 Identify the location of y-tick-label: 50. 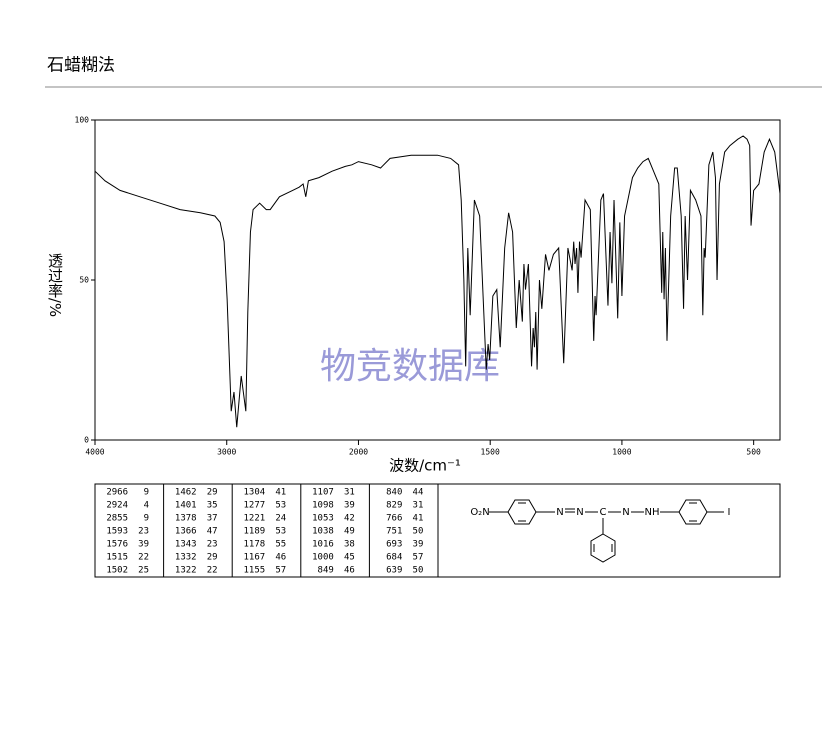
(84, 280).